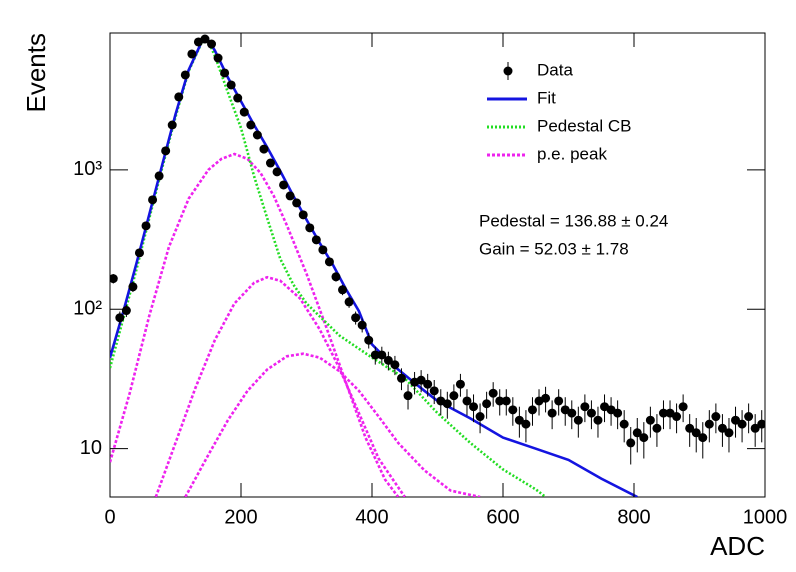  Describe the element at coordinates (554, 248) in the screenshot. I see `annotation: Gain = 52.03 ± 1.78` at that location.